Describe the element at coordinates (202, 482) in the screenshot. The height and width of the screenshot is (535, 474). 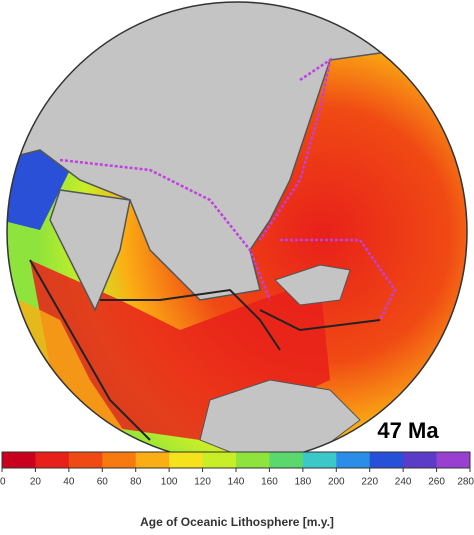
I see `colorbar-tick-label: 120` at that location.